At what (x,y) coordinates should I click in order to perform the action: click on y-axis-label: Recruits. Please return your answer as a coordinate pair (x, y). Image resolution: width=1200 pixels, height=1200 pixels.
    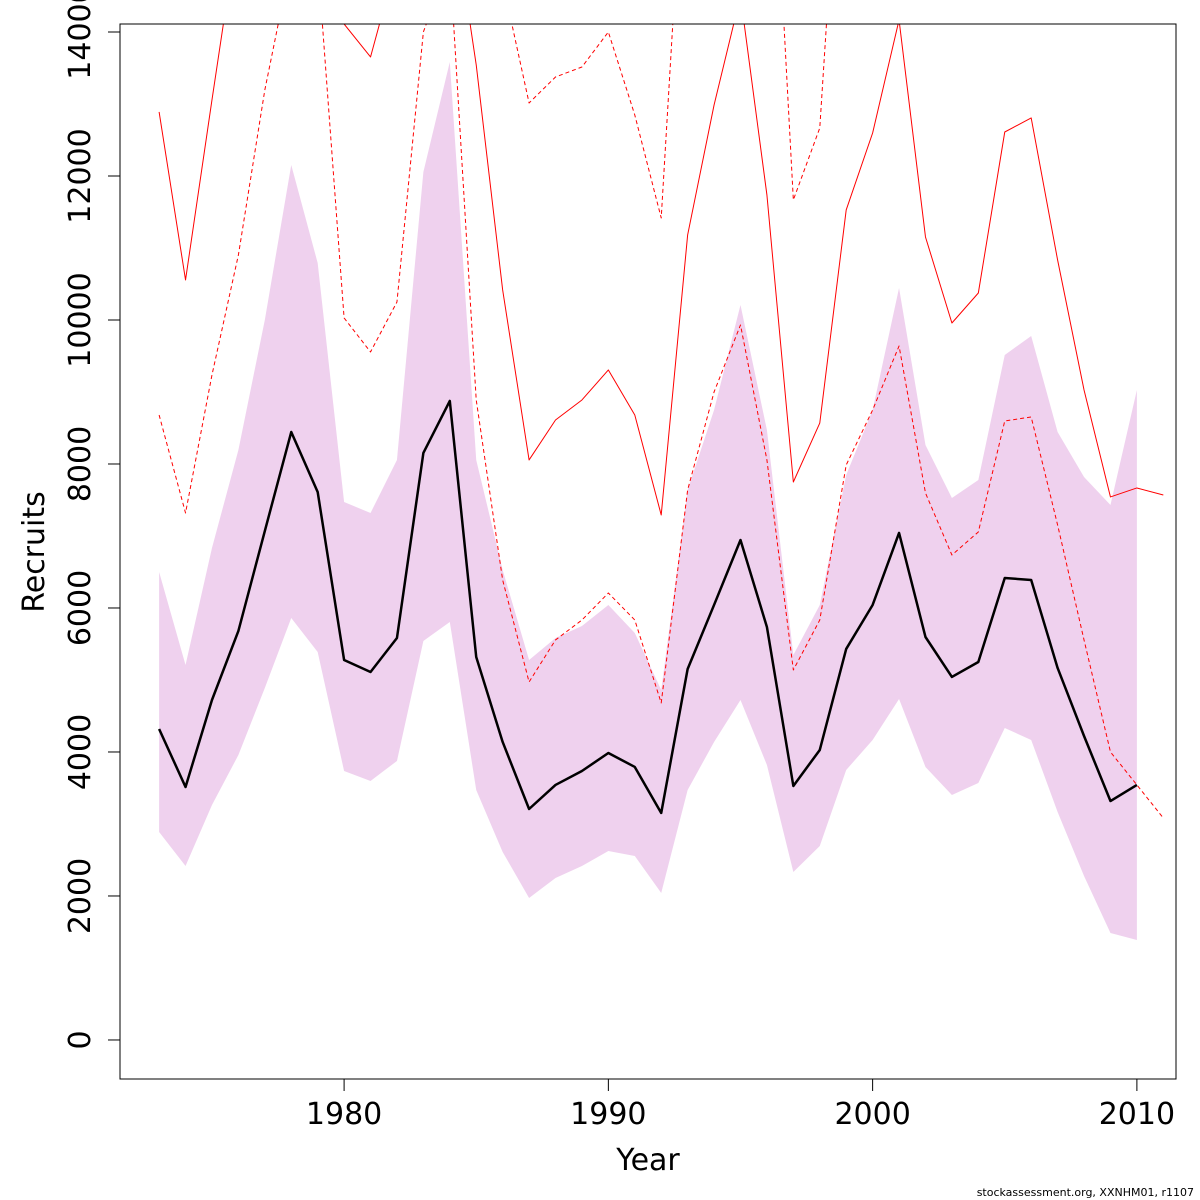
    Looking at the image, I should click on (34, 552).